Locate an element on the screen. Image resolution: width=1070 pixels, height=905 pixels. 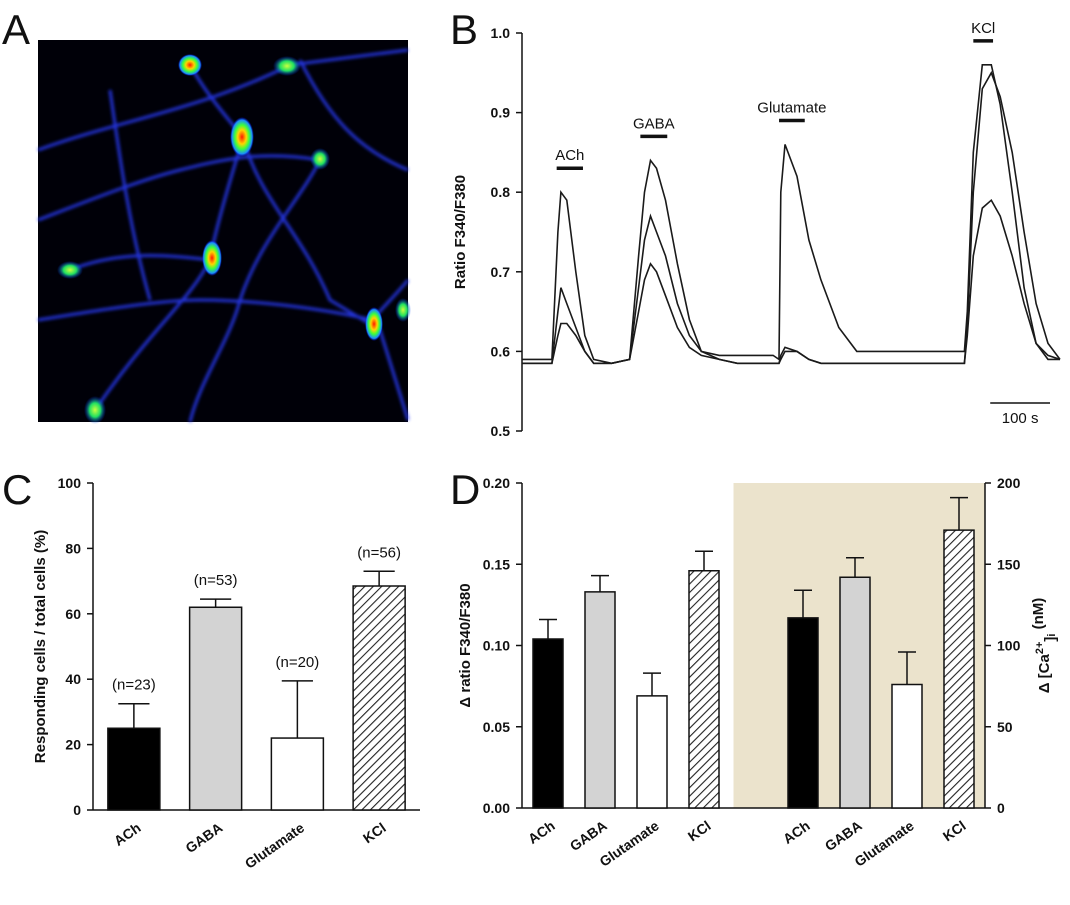
y-tick-label: 0.9 is located at coordinates (501, 113).